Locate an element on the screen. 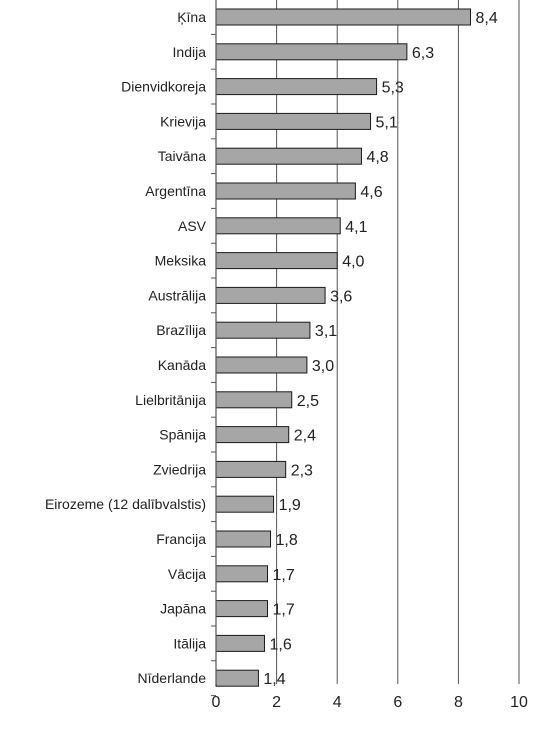 The image size is (550, 733). category-label: Spānija is located at coordinates (182, 435).